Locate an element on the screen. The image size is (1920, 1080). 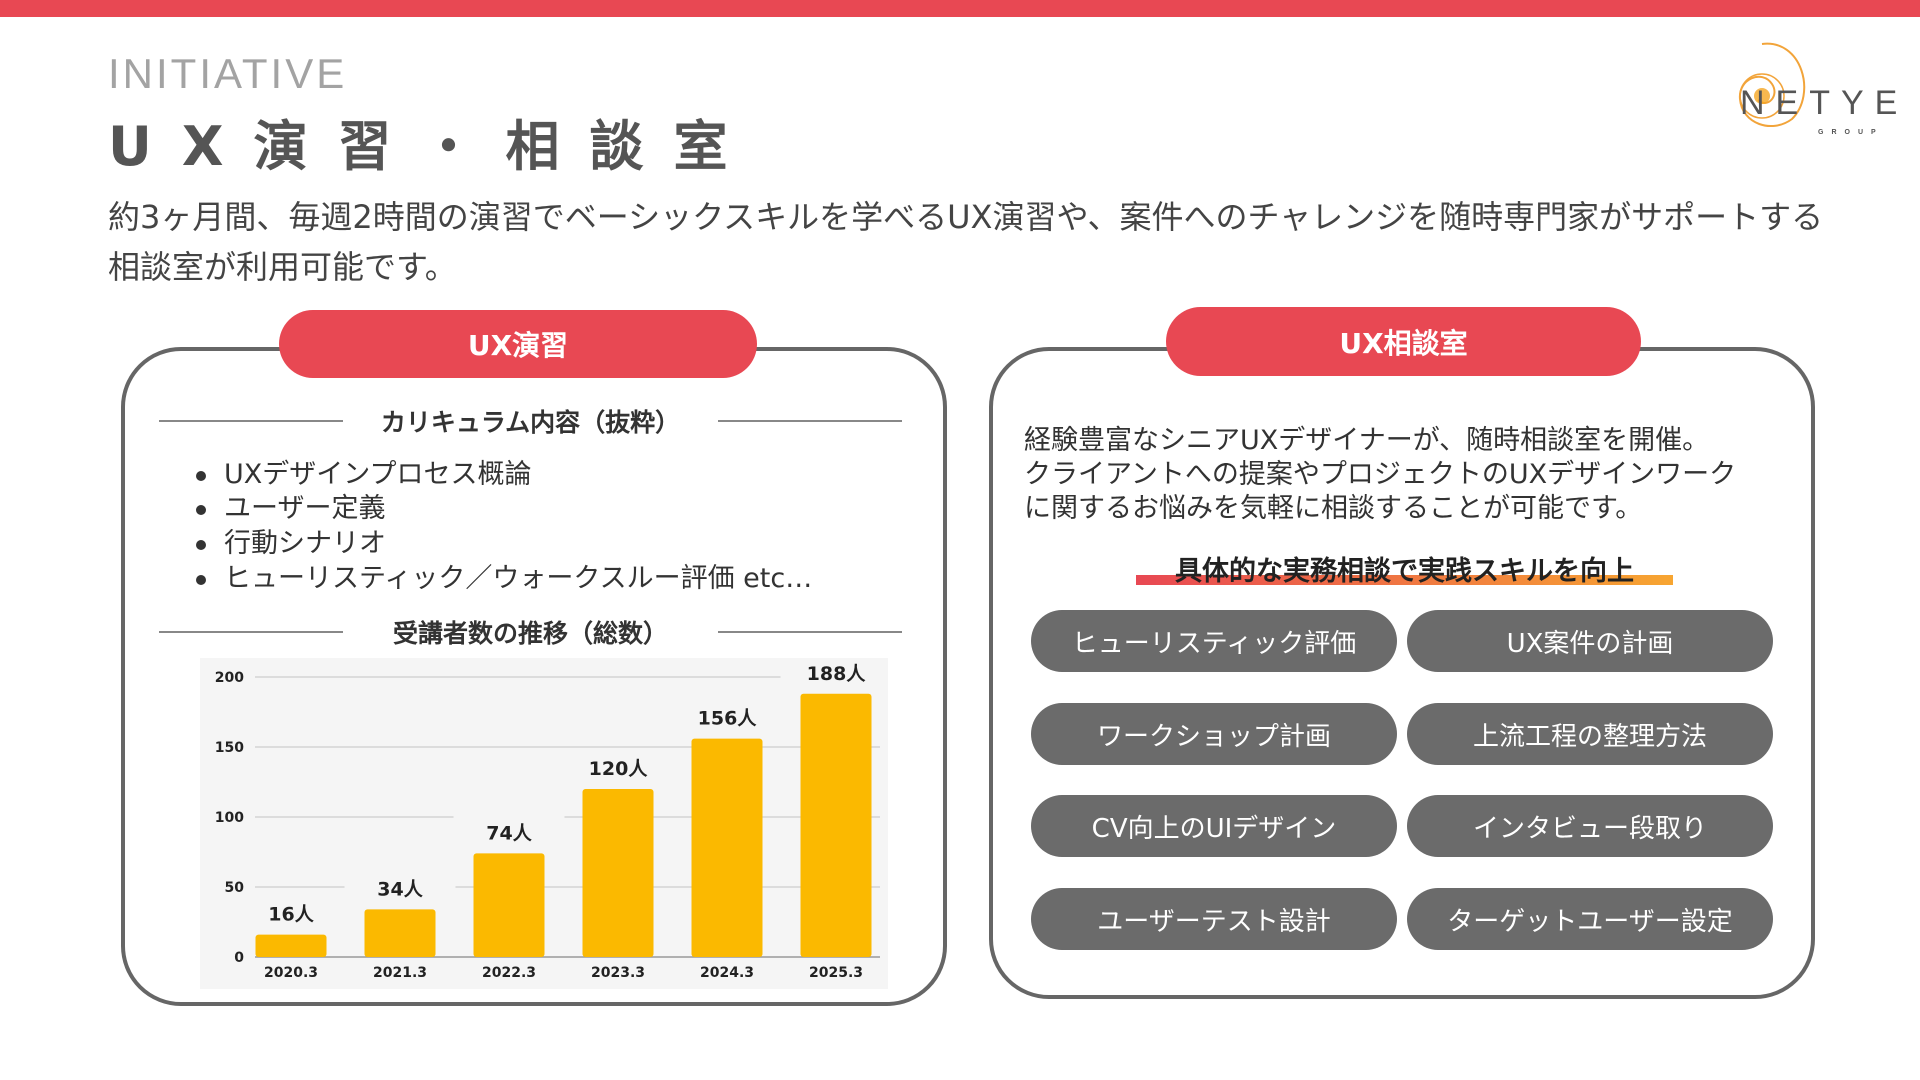
data-label: 188人 is located at coordinates (837, 674).